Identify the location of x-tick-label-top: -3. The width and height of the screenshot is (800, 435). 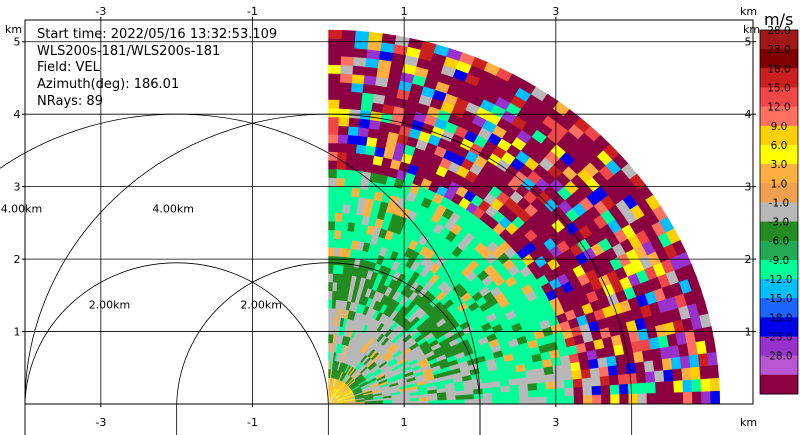
(100, 11).